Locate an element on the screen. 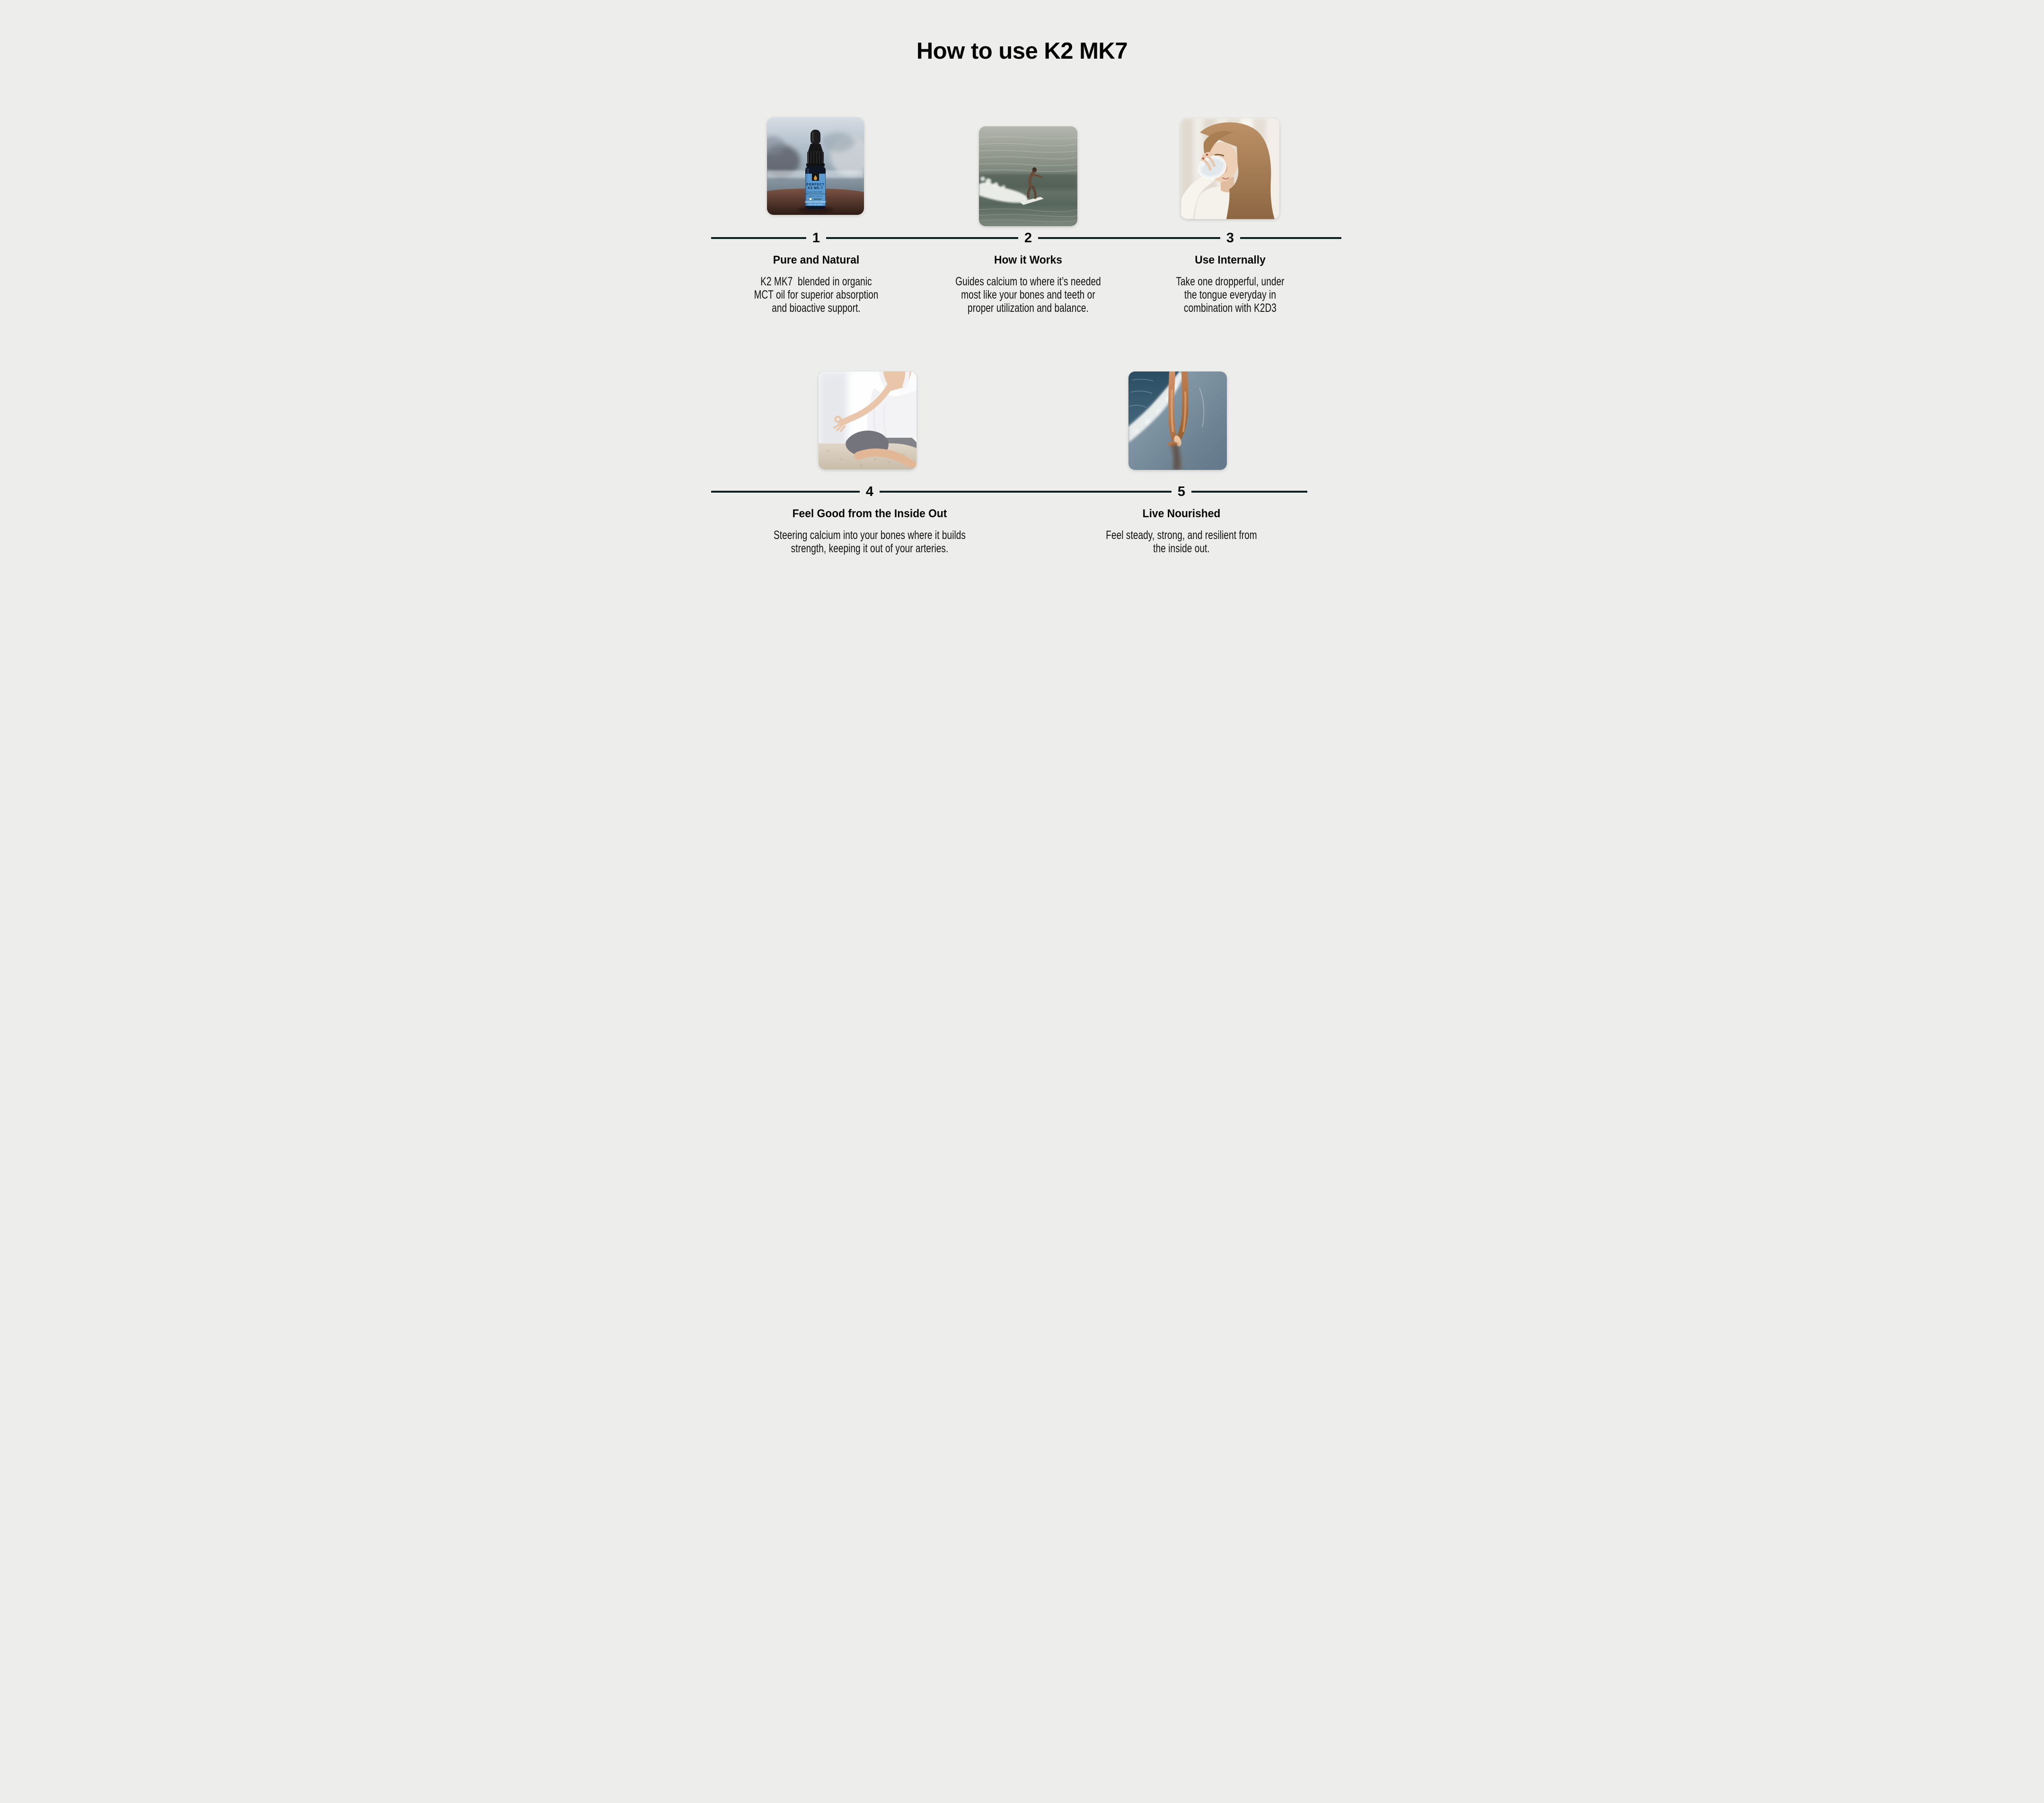  step-number-3: 3 is located at coordinates (1230, 238).